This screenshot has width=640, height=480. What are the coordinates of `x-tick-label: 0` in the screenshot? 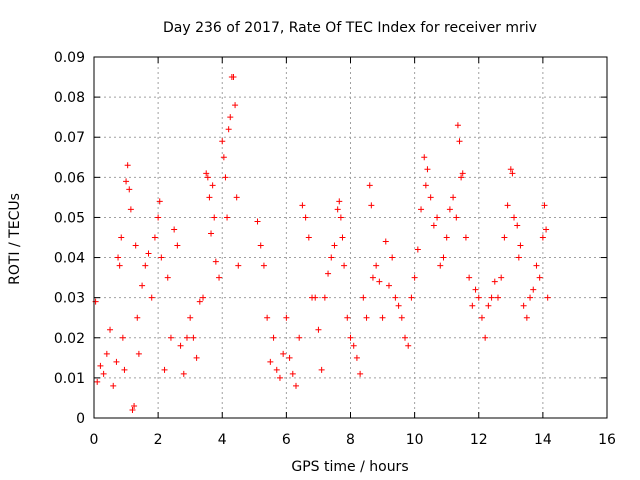 It's located at (94, 440).